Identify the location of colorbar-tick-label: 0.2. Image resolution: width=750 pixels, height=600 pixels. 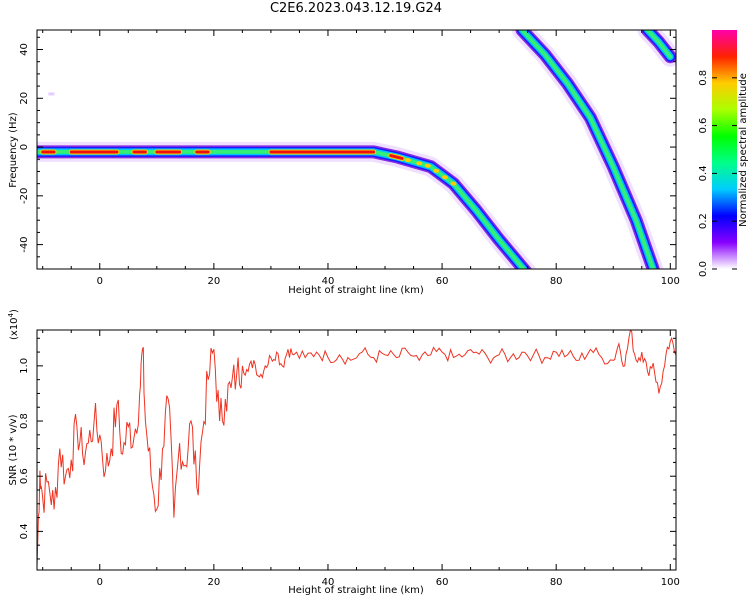
(703, 221).